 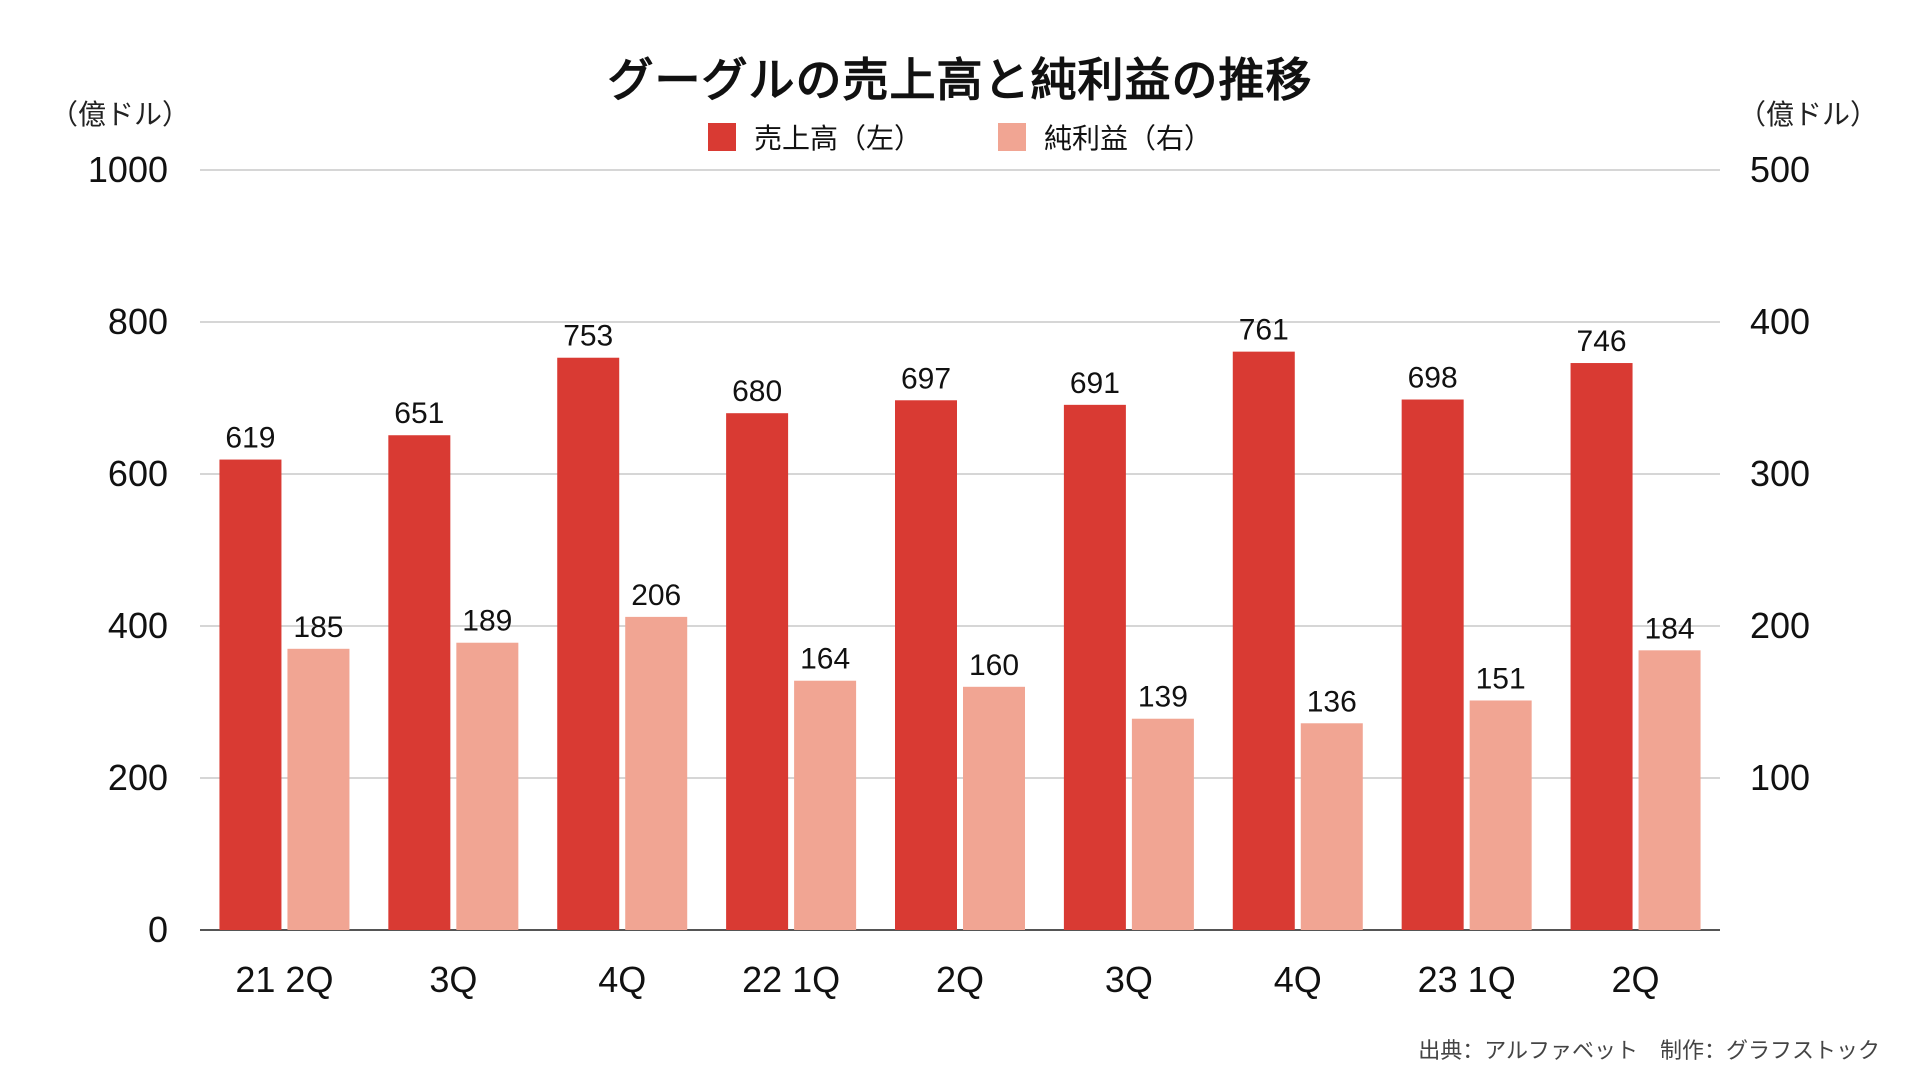 I want to click on right-tick-label: 500, so click(x=1780, y=169).